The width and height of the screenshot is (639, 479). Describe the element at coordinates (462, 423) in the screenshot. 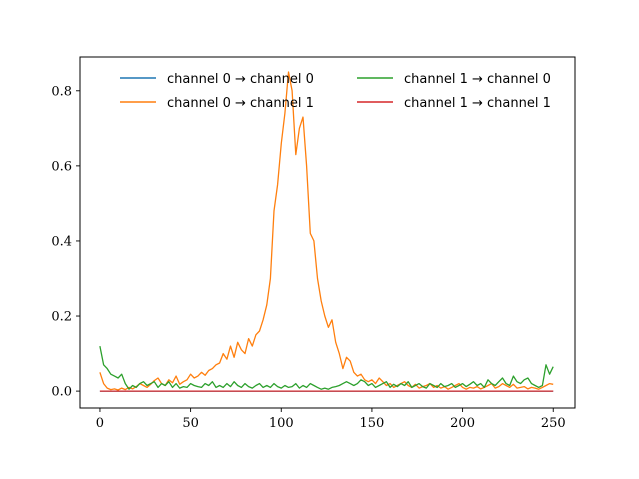

I see `x-tick-label: 200` at that location.